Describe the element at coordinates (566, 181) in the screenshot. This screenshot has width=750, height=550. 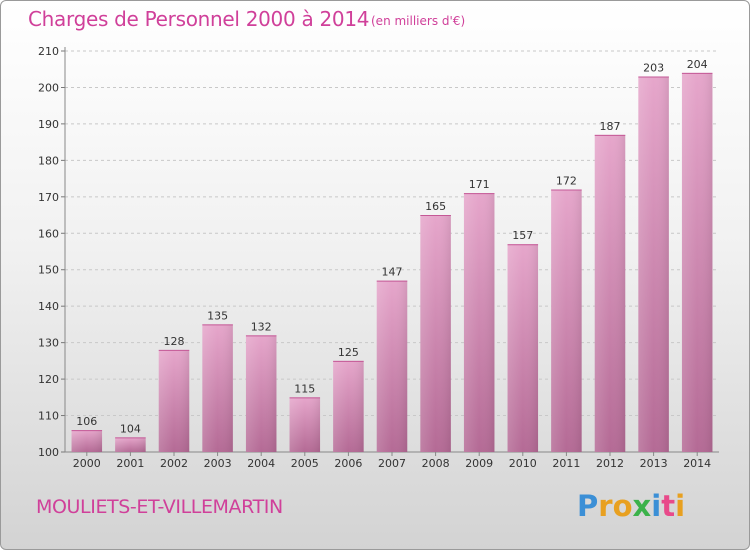
I see `data-label: 172` at that location.